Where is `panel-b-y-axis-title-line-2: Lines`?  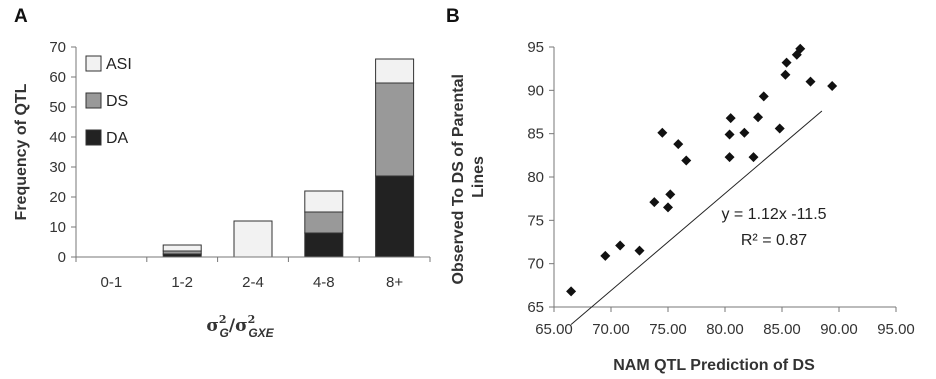
panel-b-y-axis-title-line-2: Lines is located at coordinates (478, 177).